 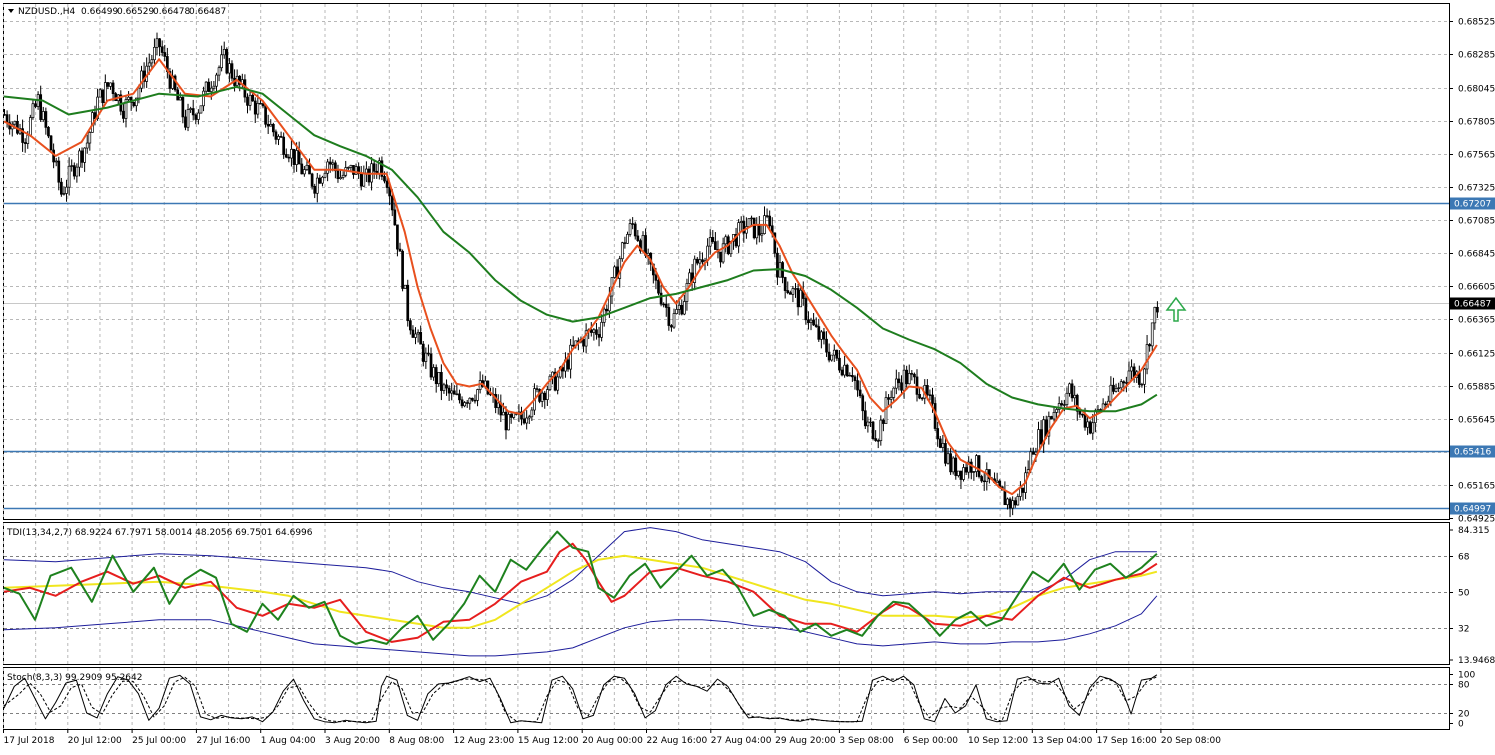 I want to click on y-tick-label: 0.66605, so click(x=1476, y=288).